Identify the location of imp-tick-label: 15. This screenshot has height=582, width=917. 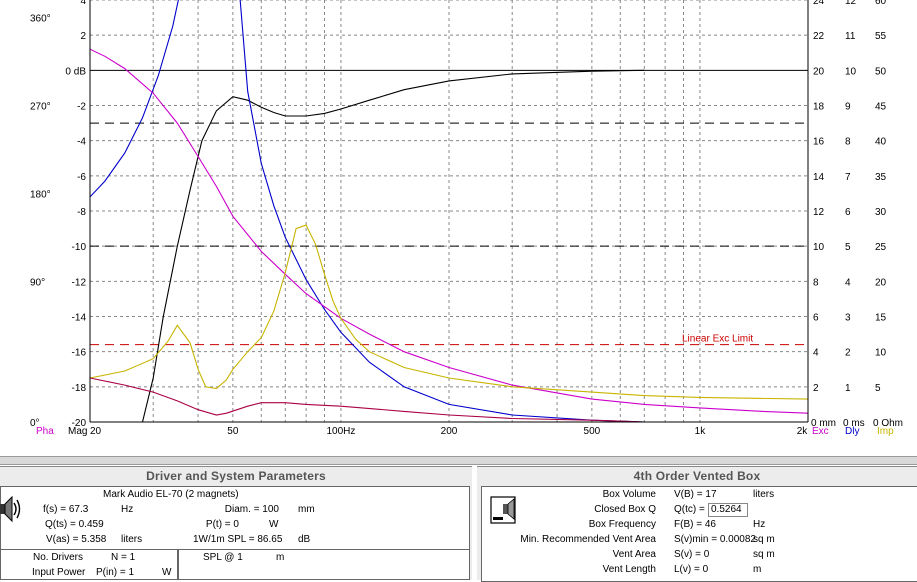
(881, 318).